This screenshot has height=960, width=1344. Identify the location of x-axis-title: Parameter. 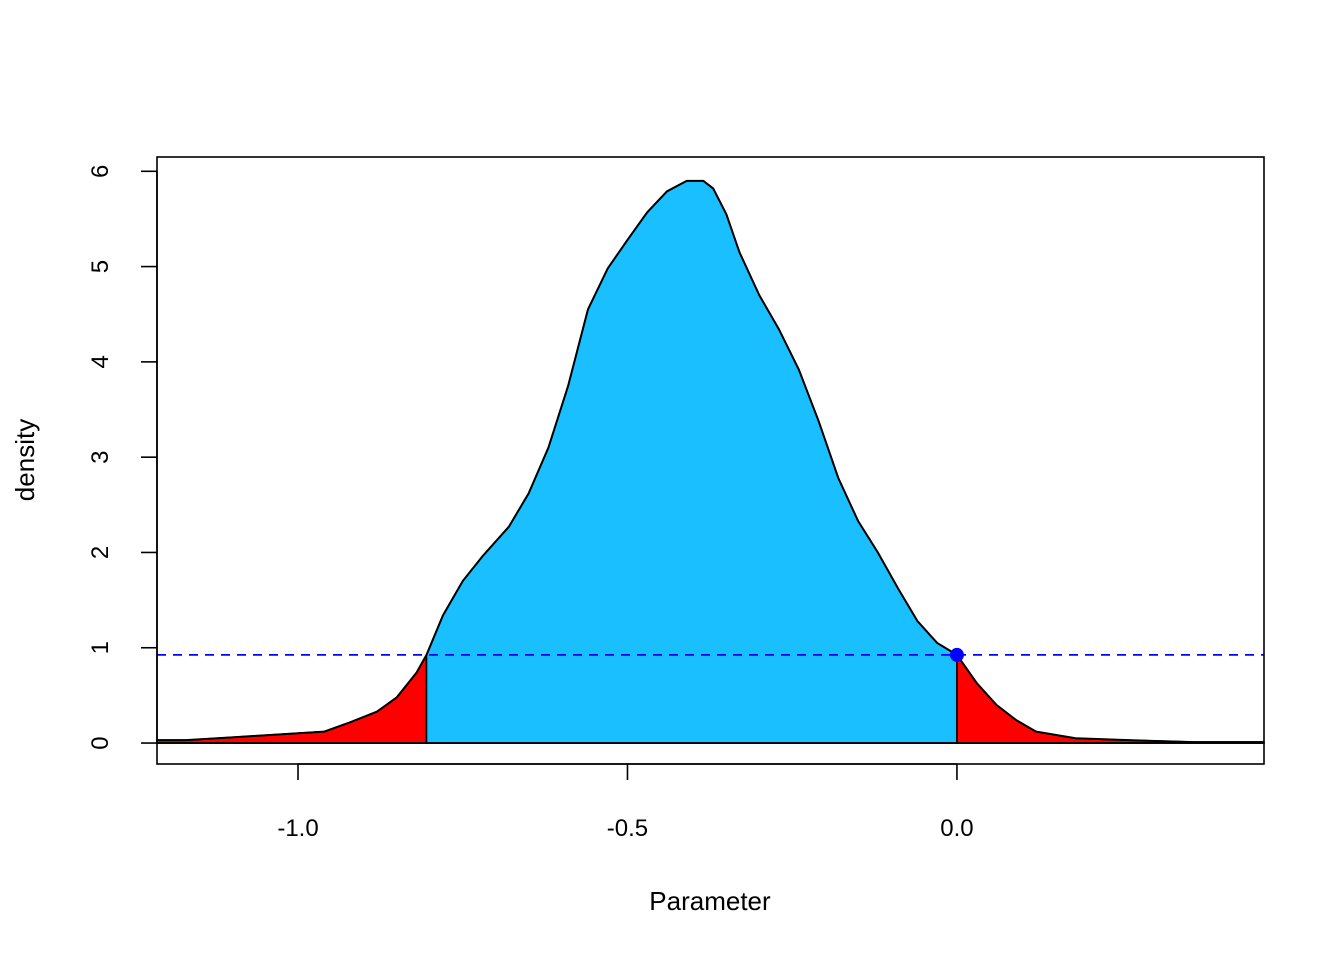
(710, 901).